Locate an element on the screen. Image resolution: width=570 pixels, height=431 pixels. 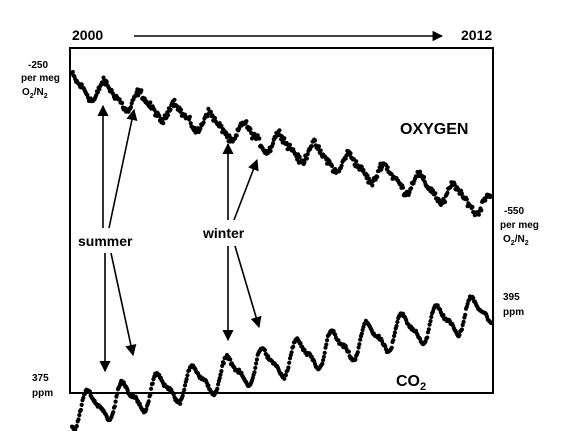
oxygen-top-unit: per meg is located at coordinates (40, 78).